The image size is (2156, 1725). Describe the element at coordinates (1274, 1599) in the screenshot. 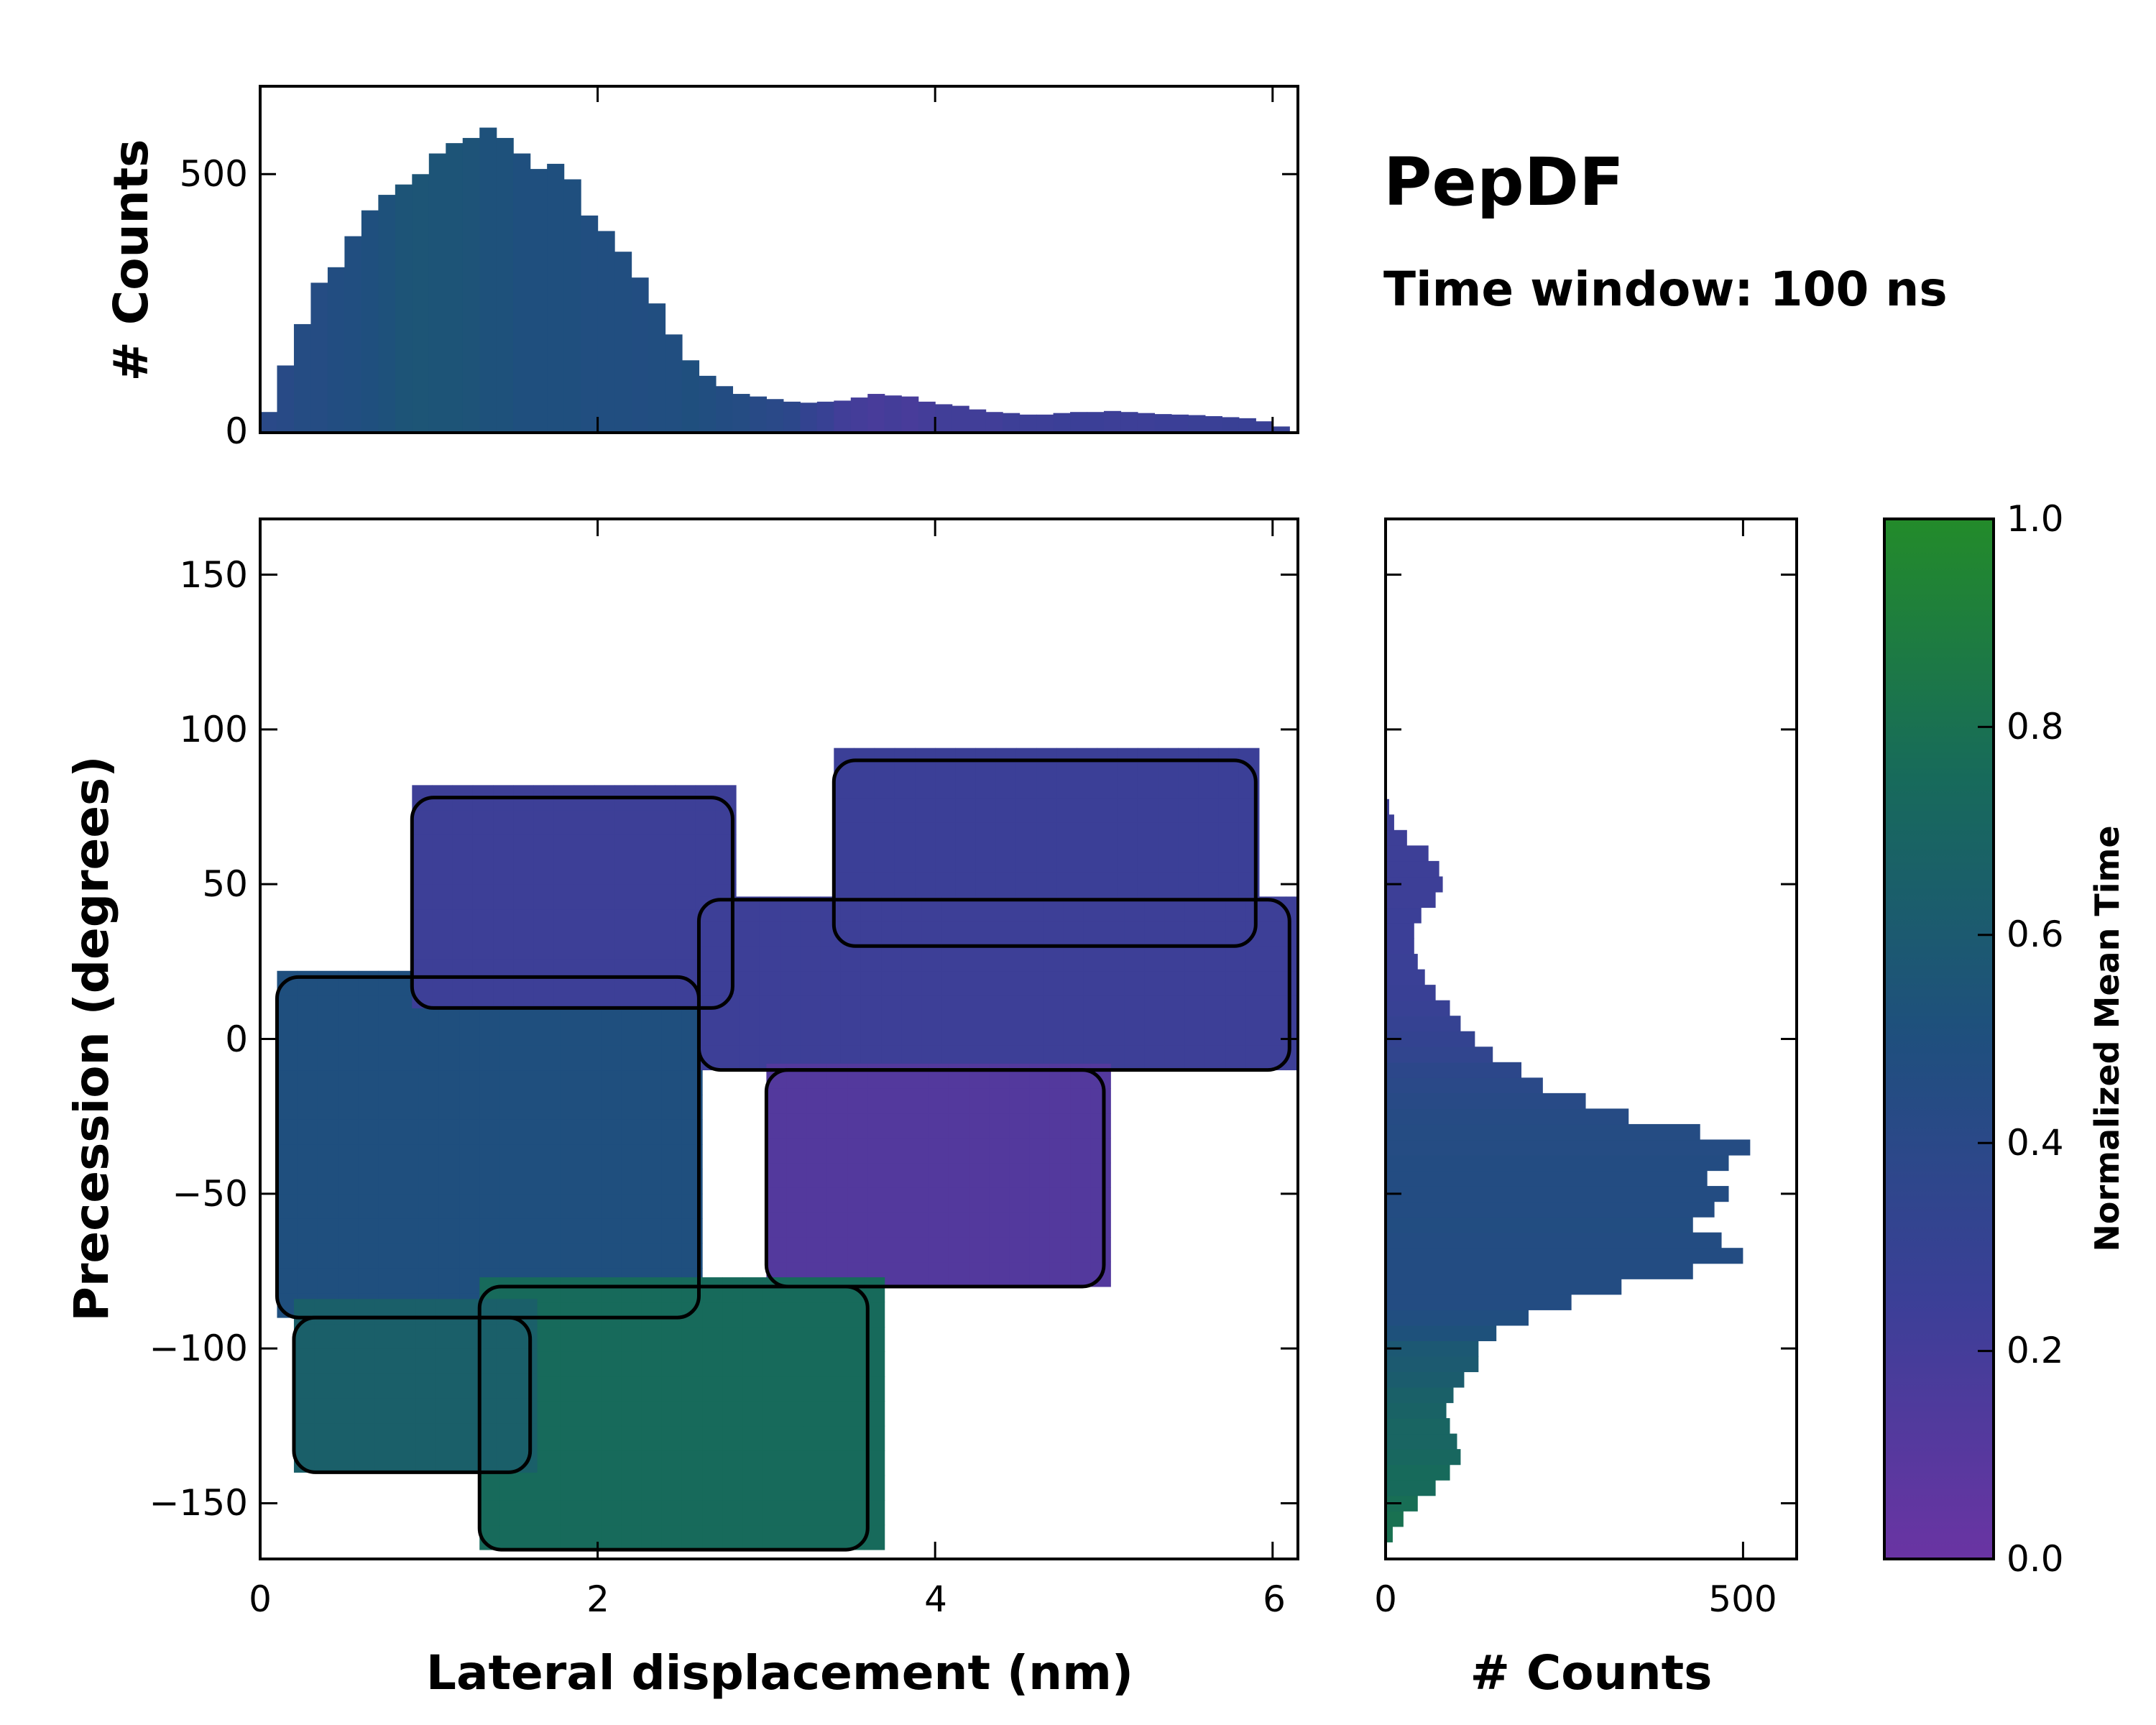

I see `main-xtick-6: 6` at that location.